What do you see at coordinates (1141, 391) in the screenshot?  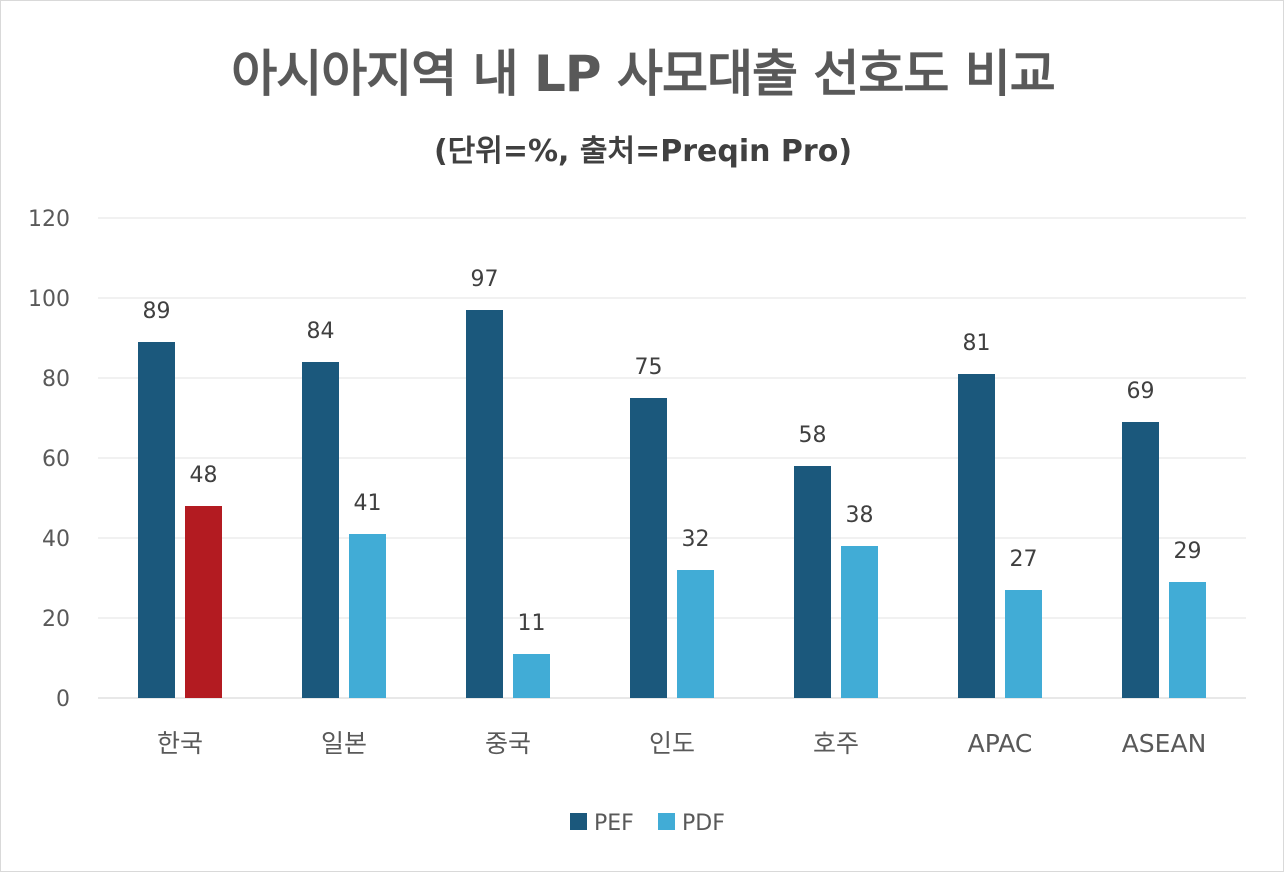 I see `data-label: 69` at bounding box center [1141, 391].